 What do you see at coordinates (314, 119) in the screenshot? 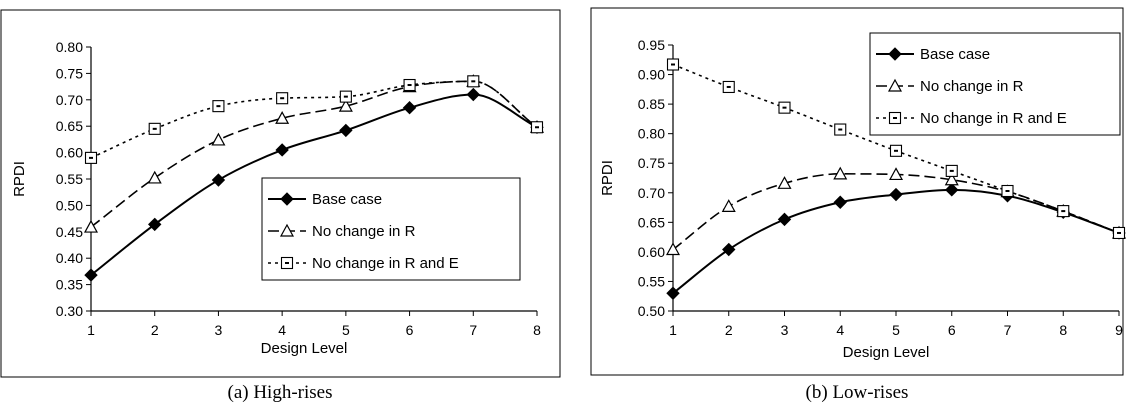
I see `series-no-change-in-r-and-e` at bounding box center [314, 119].